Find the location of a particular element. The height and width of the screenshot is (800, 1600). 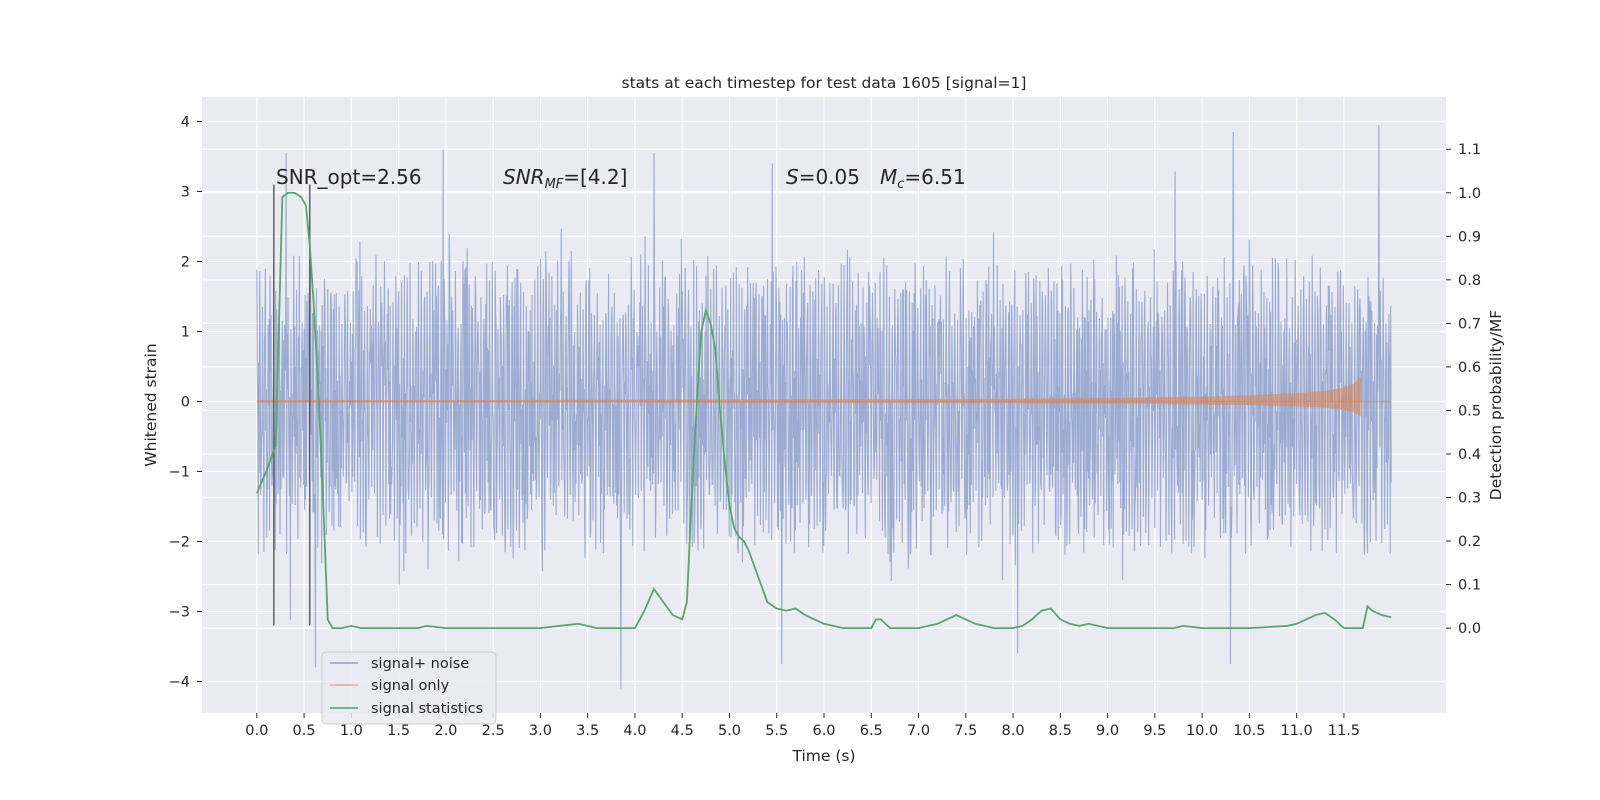

snr-mf-value: =[4.2] is located at coordinates (595, 177).